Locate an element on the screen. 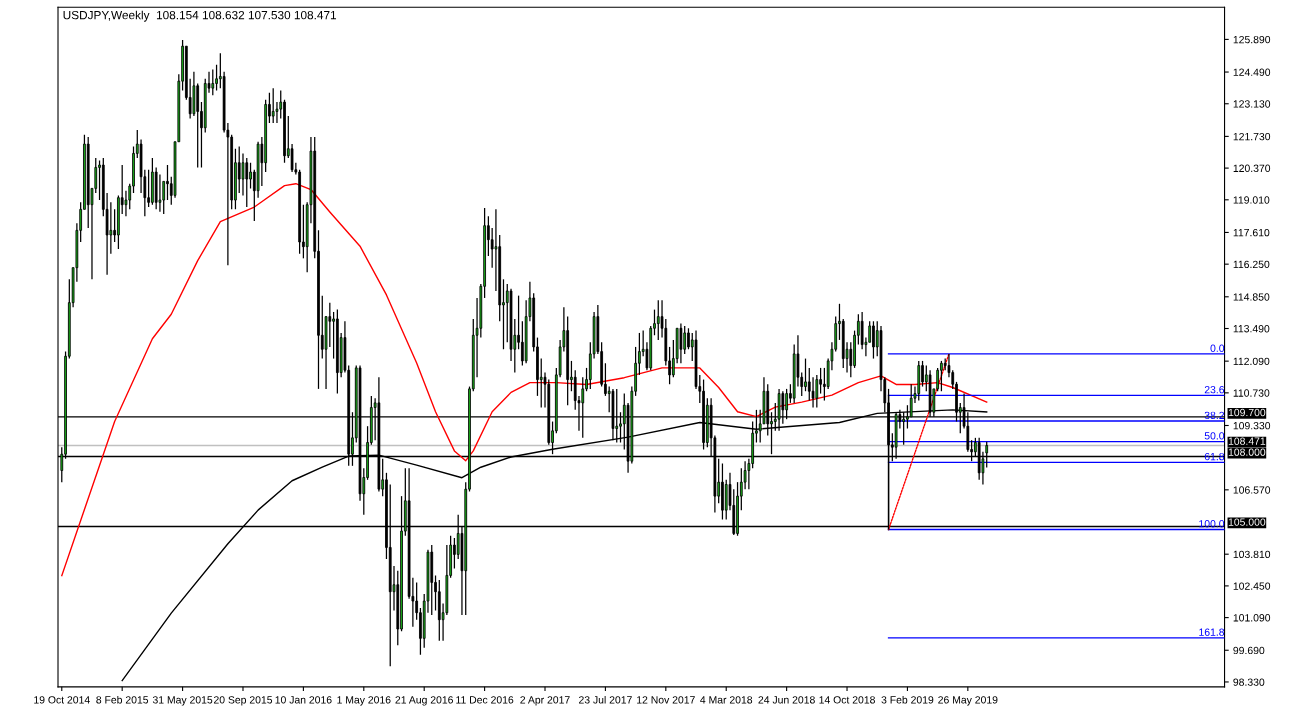 The height and width of the screenshot is (723, 1289). ref-line-label: 109.700 is located at coordinates (1247, 412).